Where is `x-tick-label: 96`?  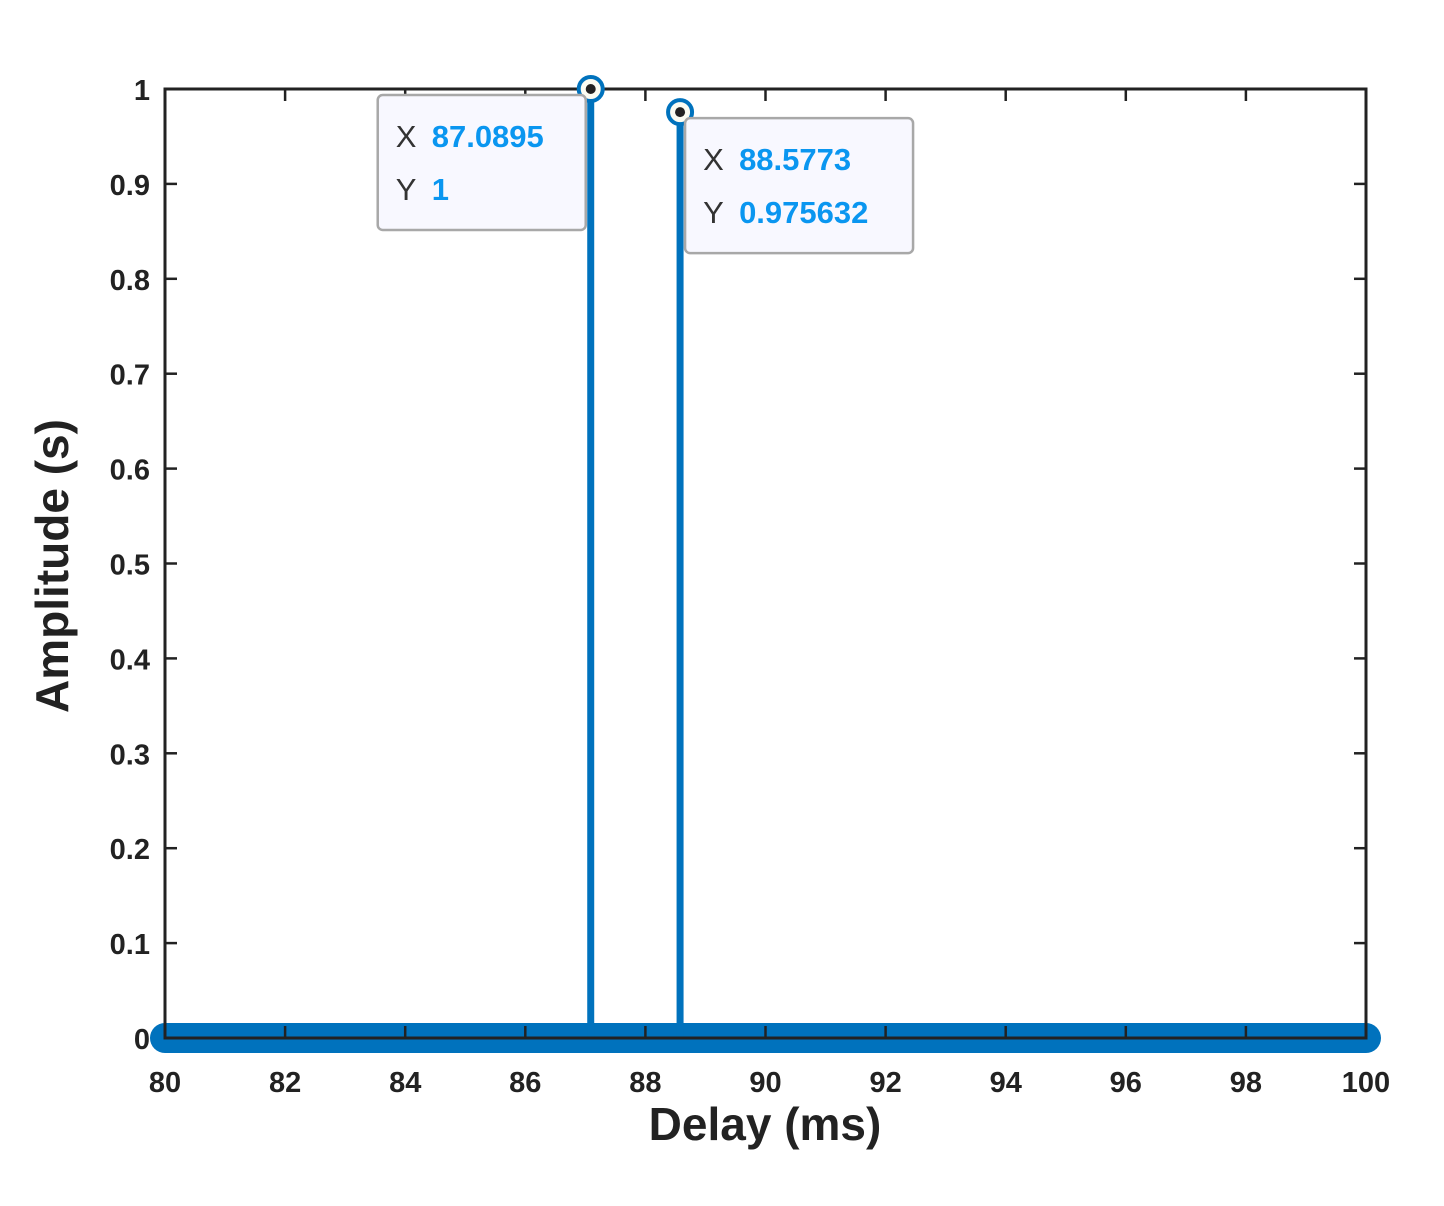
x-tick-label: 96 is located at coordinates (1126, 1083).